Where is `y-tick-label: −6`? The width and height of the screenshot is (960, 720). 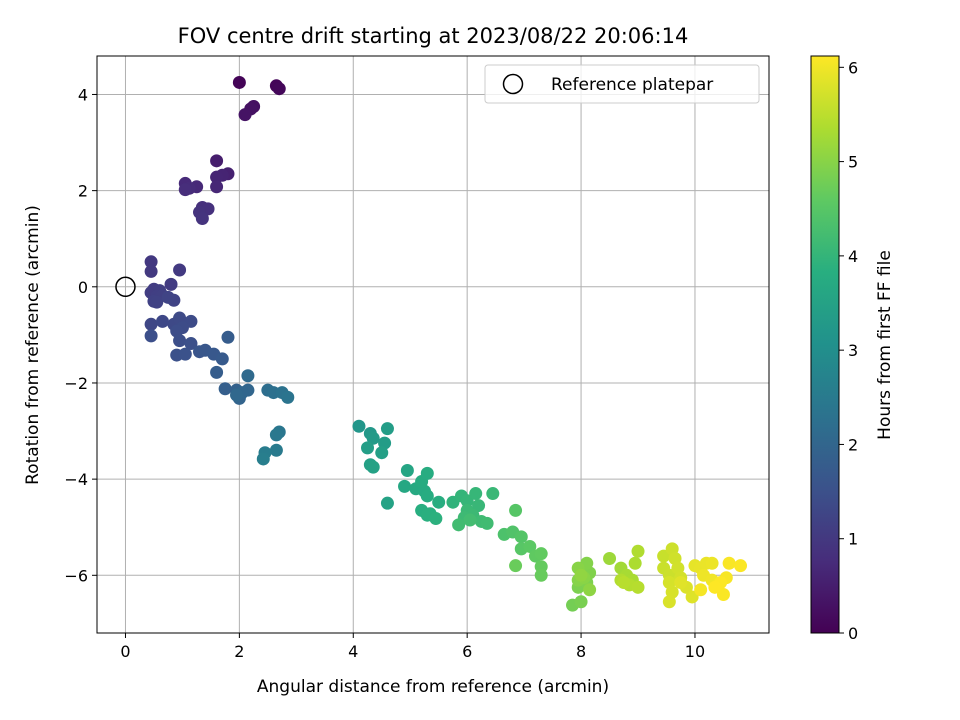 y-tick-label: −6 is located at coordinates (76, 575).